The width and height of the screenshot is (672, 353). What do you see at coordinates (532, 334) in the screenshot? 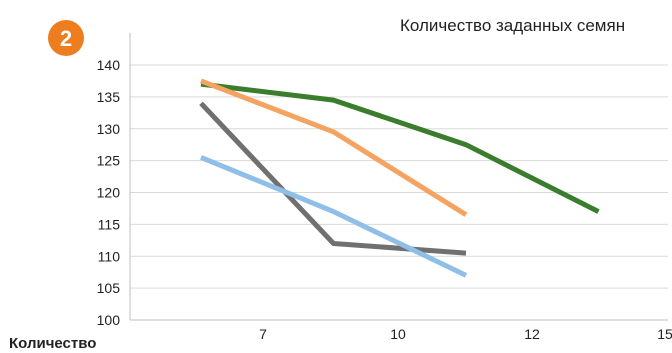
I see `x-tick-label: 12` at bounding box center [532, 334].